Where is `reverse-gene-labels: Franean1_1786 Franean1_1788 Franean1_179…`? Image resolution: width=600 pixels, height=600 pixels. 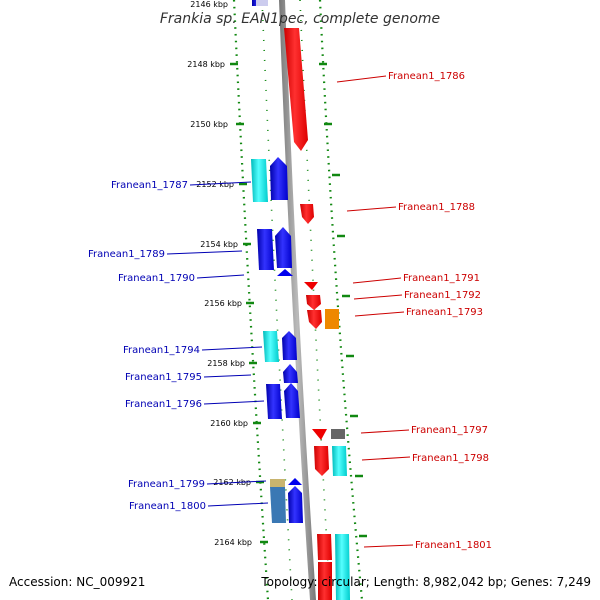 reverse-gene-labels: Franean1_1786 Franean1_1788 Franean1_179… is located at coordinates (440, 311).